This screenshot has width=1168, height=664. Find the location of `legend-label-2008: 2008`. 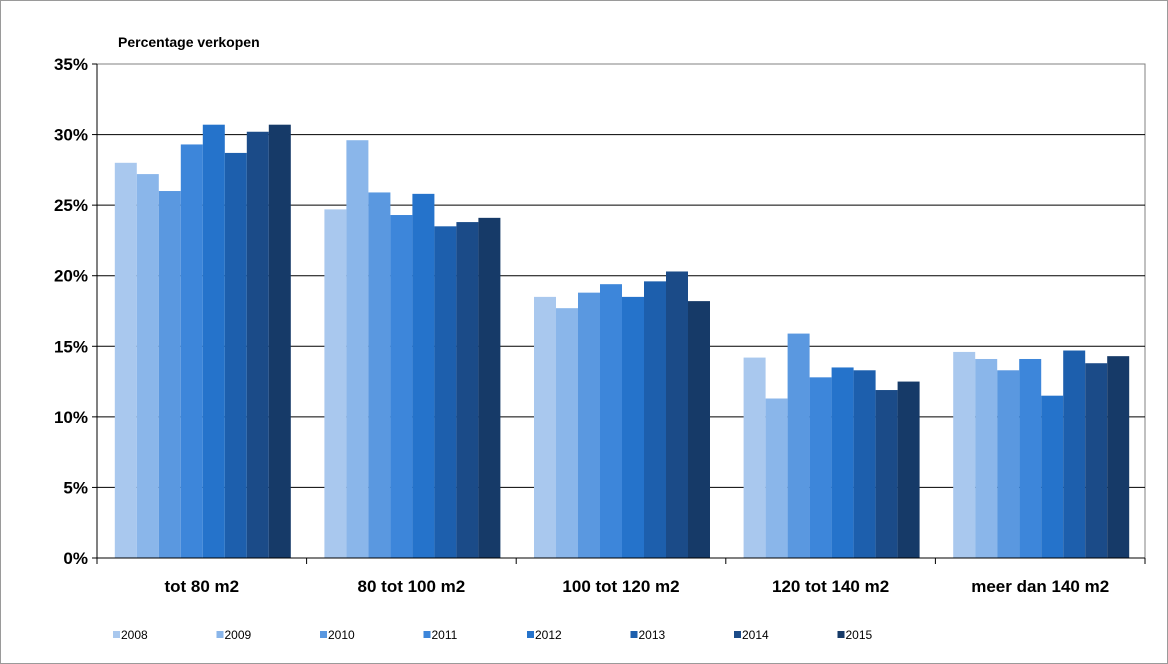

legend-label-2008: 2008 is located at coordinates (134, 635).